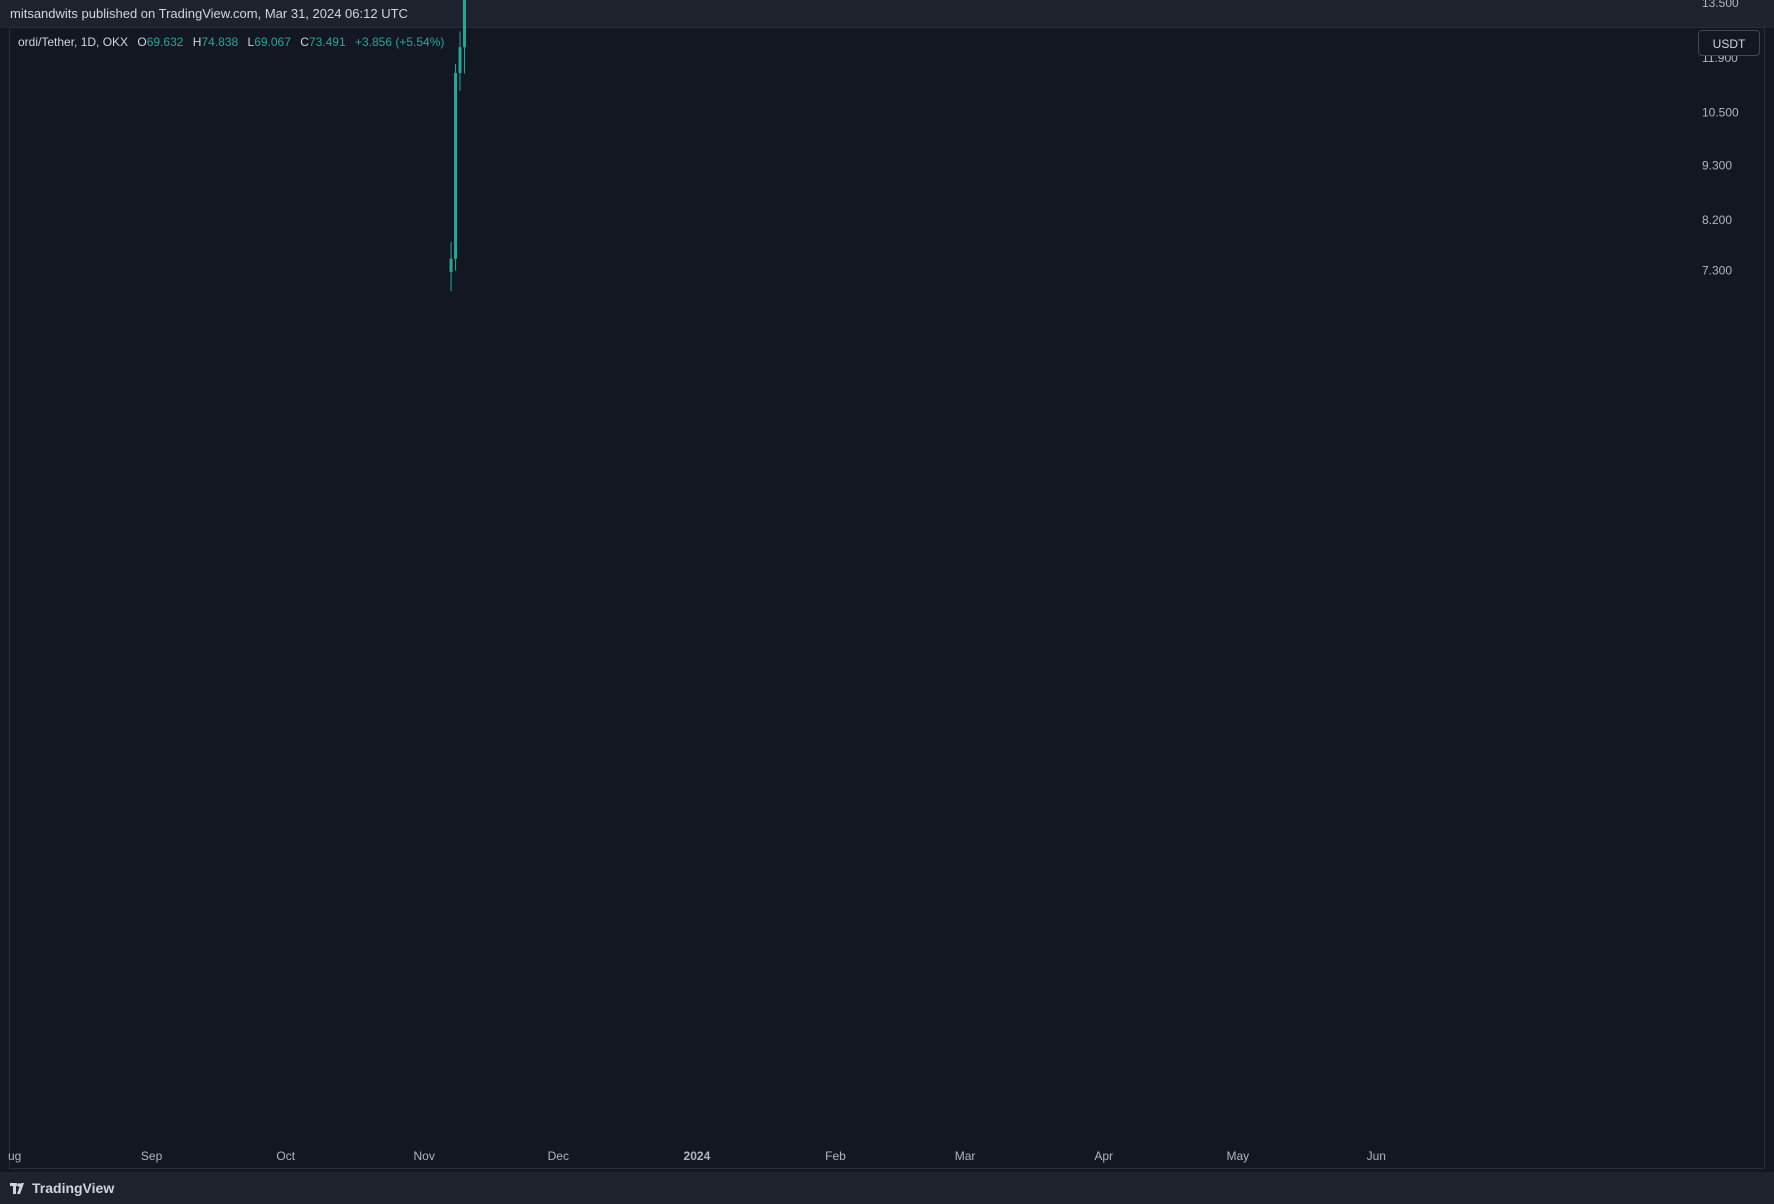 The width and height of the screenshot is (1774, 1204). What do you see at coordinates (1103, 1156) in the screenshot?
I see `x-tick-label: Apr` at bounding box center [1103, 1156].